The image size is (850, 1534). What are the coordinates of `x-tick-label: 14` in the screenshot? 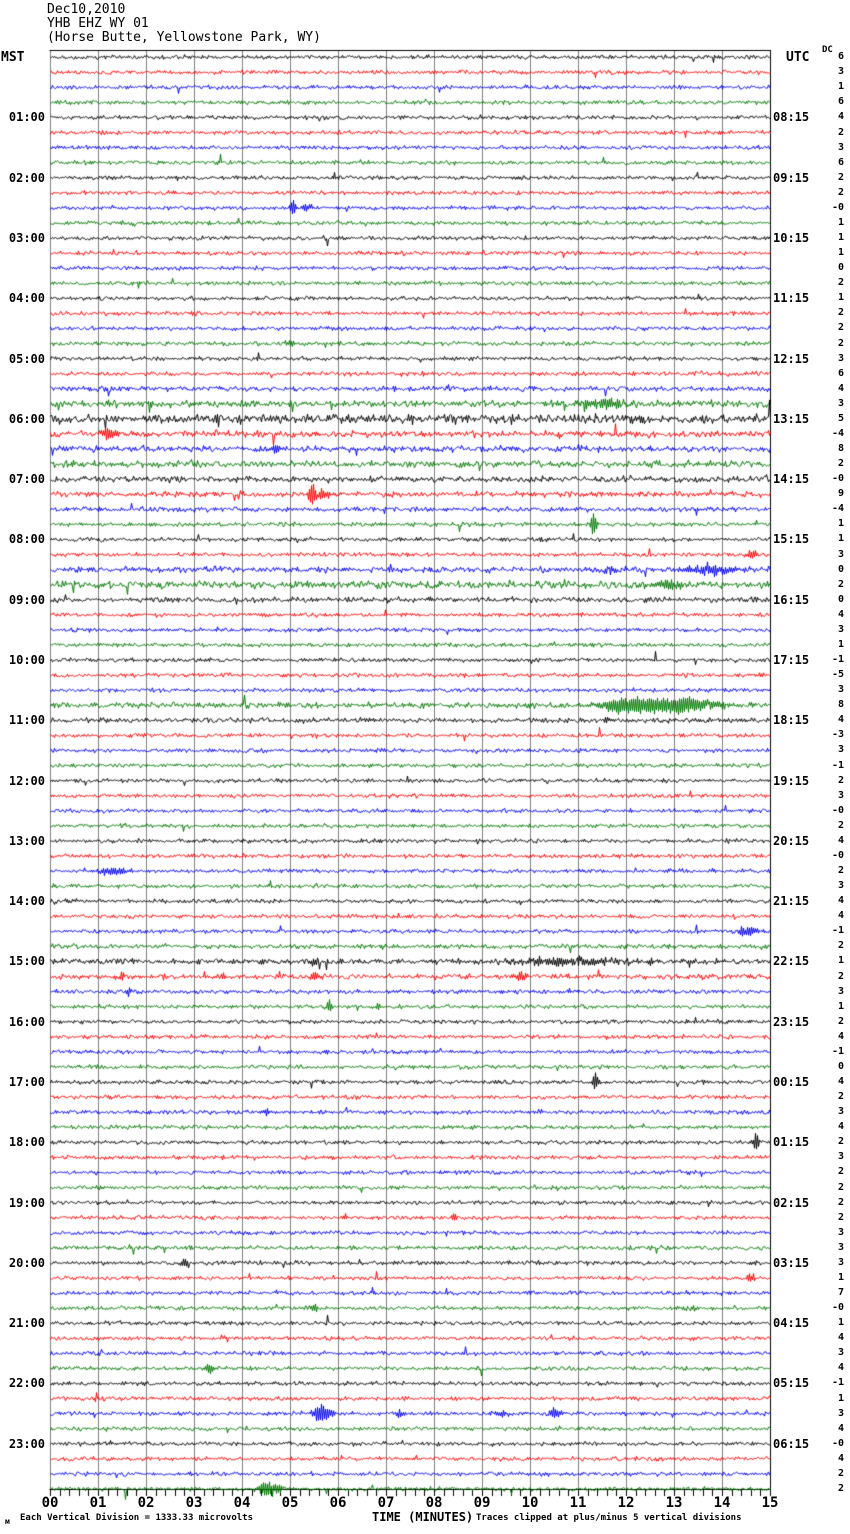 It's located at (722, 1503).